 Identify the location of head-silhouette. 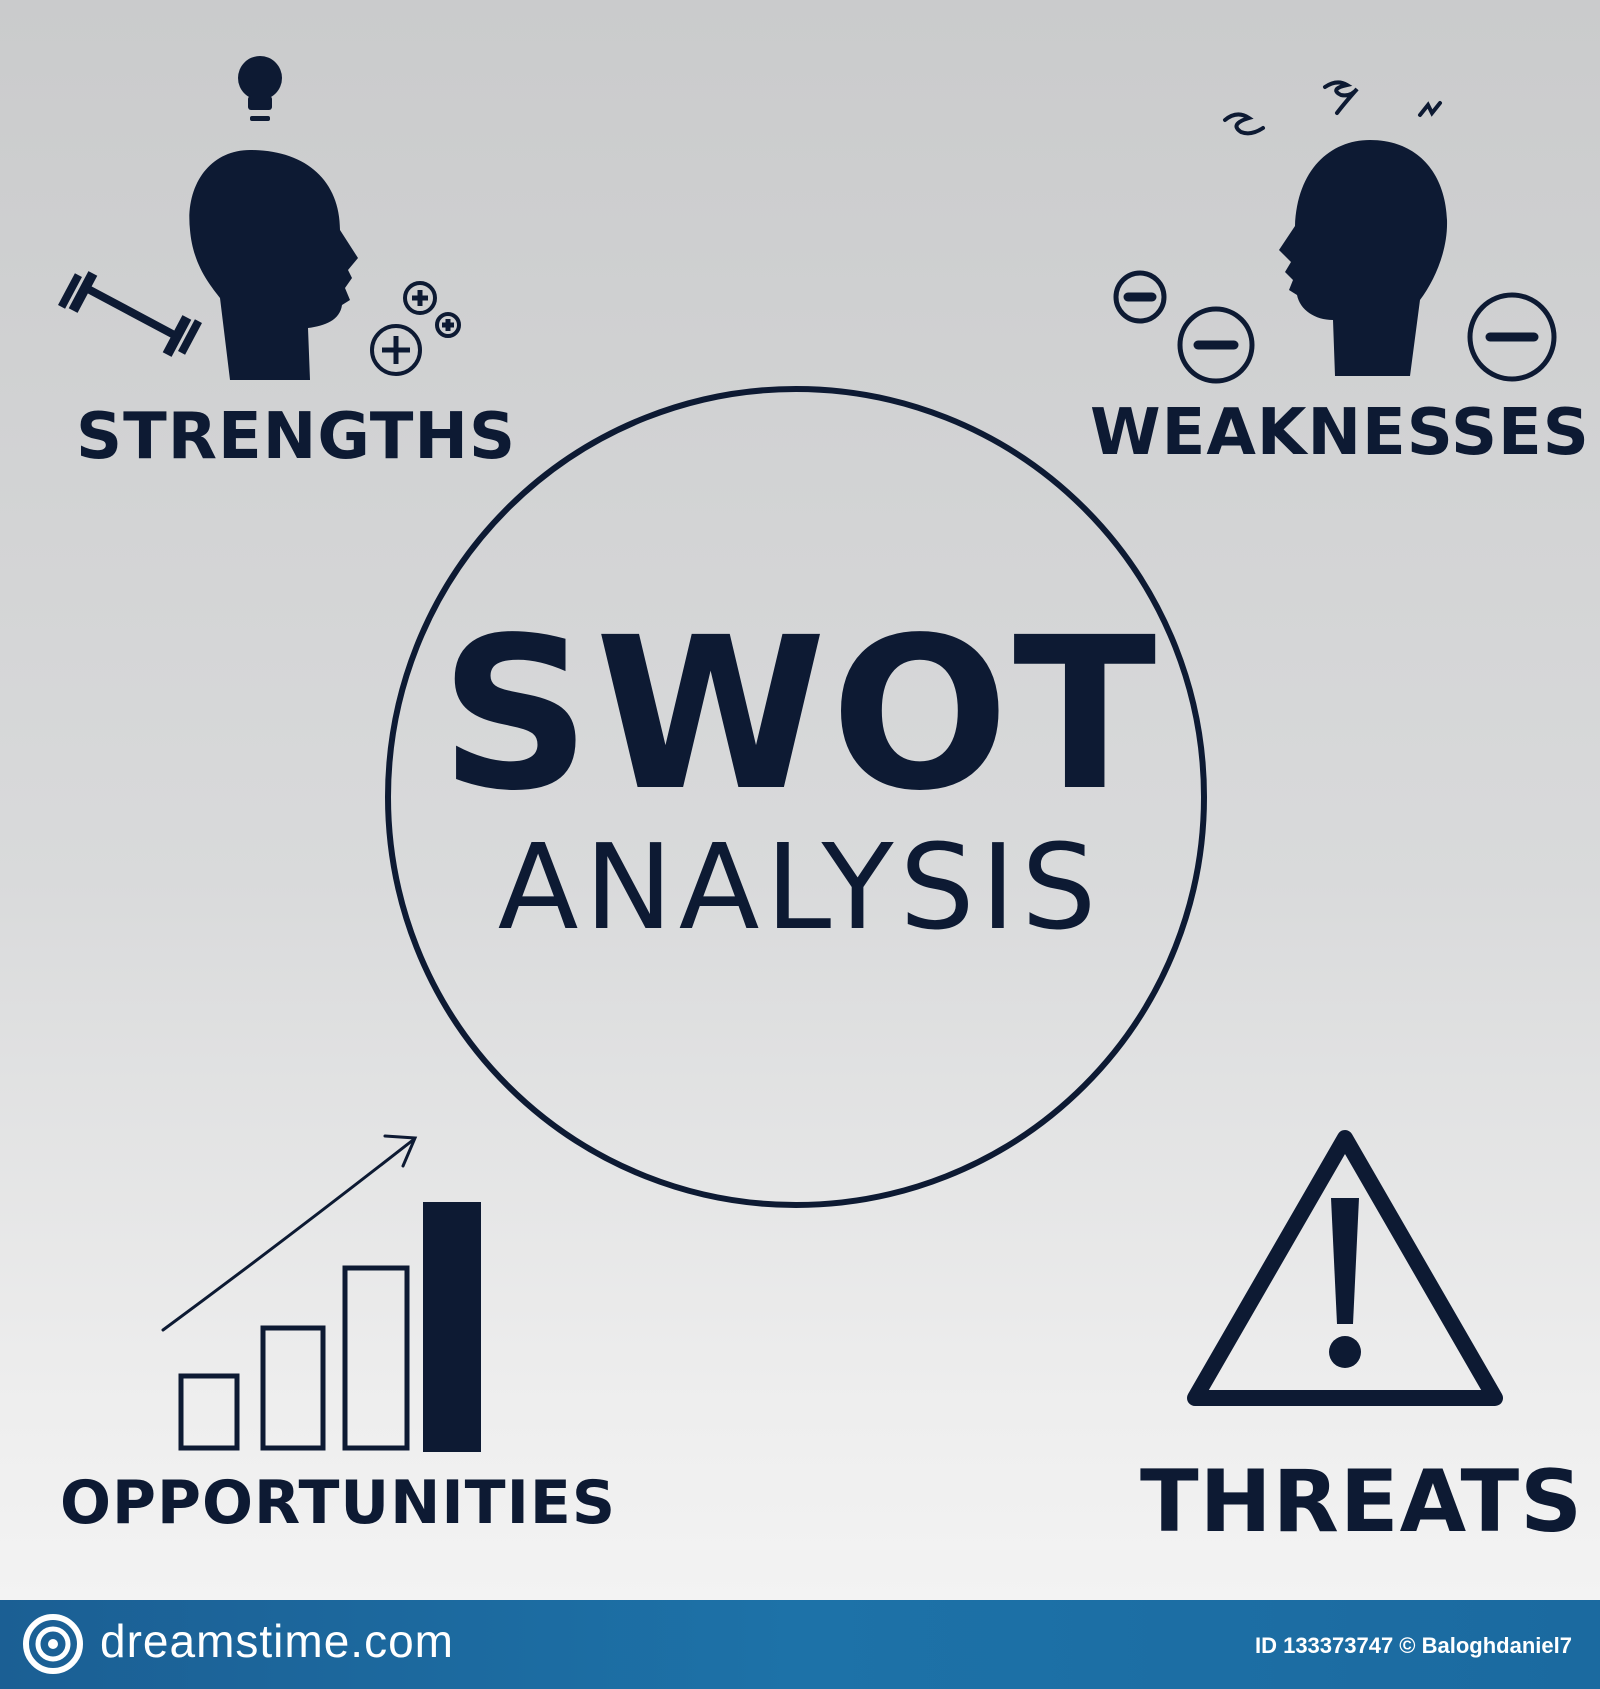
(273, 265).